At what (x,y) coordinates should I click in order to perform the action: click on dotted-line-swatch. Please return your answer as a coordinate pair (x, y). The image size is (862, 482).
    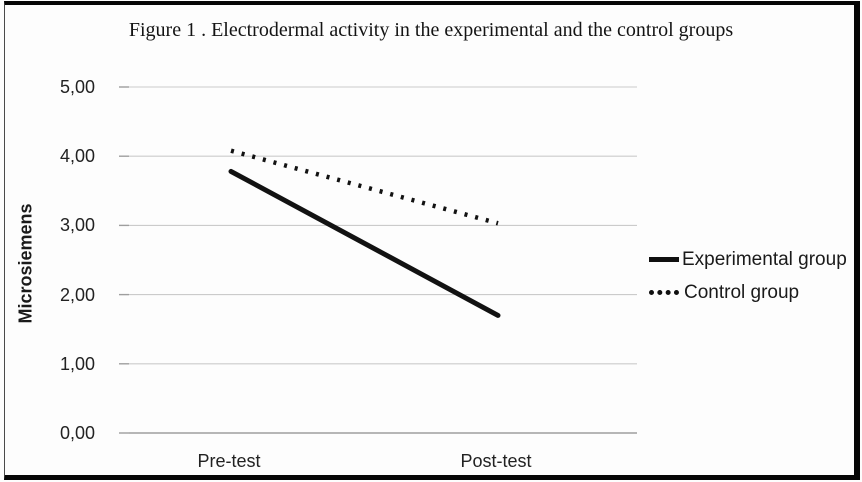
    Looking at the image, I should click on (664, 292).